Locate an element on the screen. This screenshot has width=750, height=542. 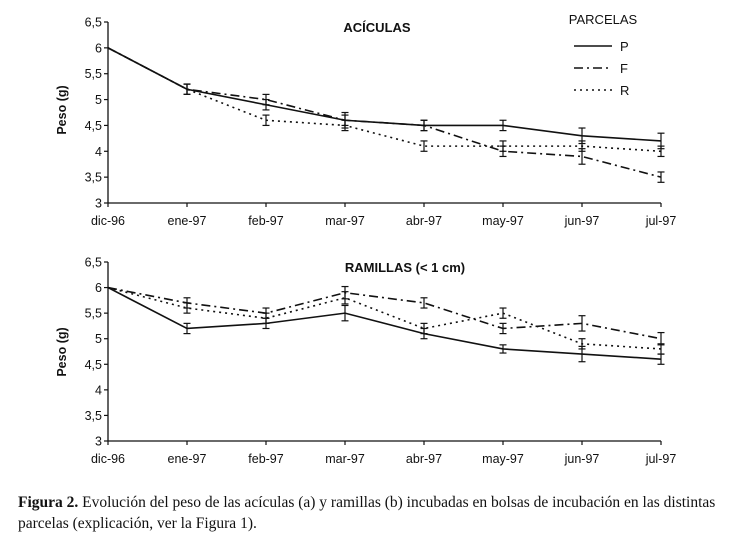
legend-label-P: P is located at coordinates (624, 46).